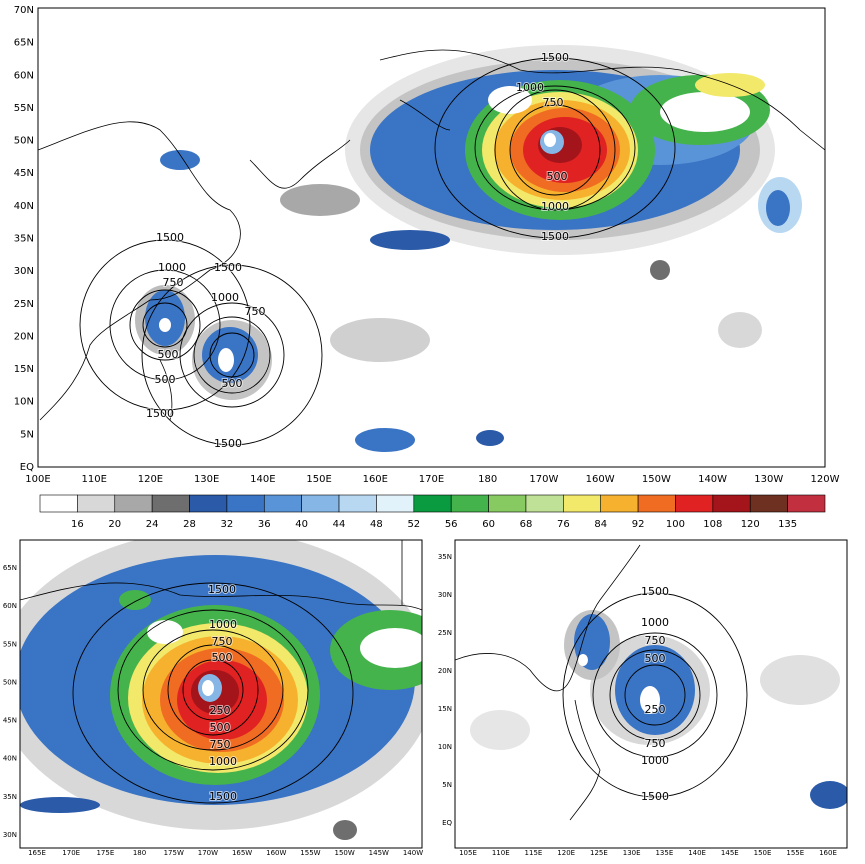 This screenshot has height=864, width=865. I want to click on contour-labels: 1500 1000 750 500 250 750 1000 1500, so click(655, 694).